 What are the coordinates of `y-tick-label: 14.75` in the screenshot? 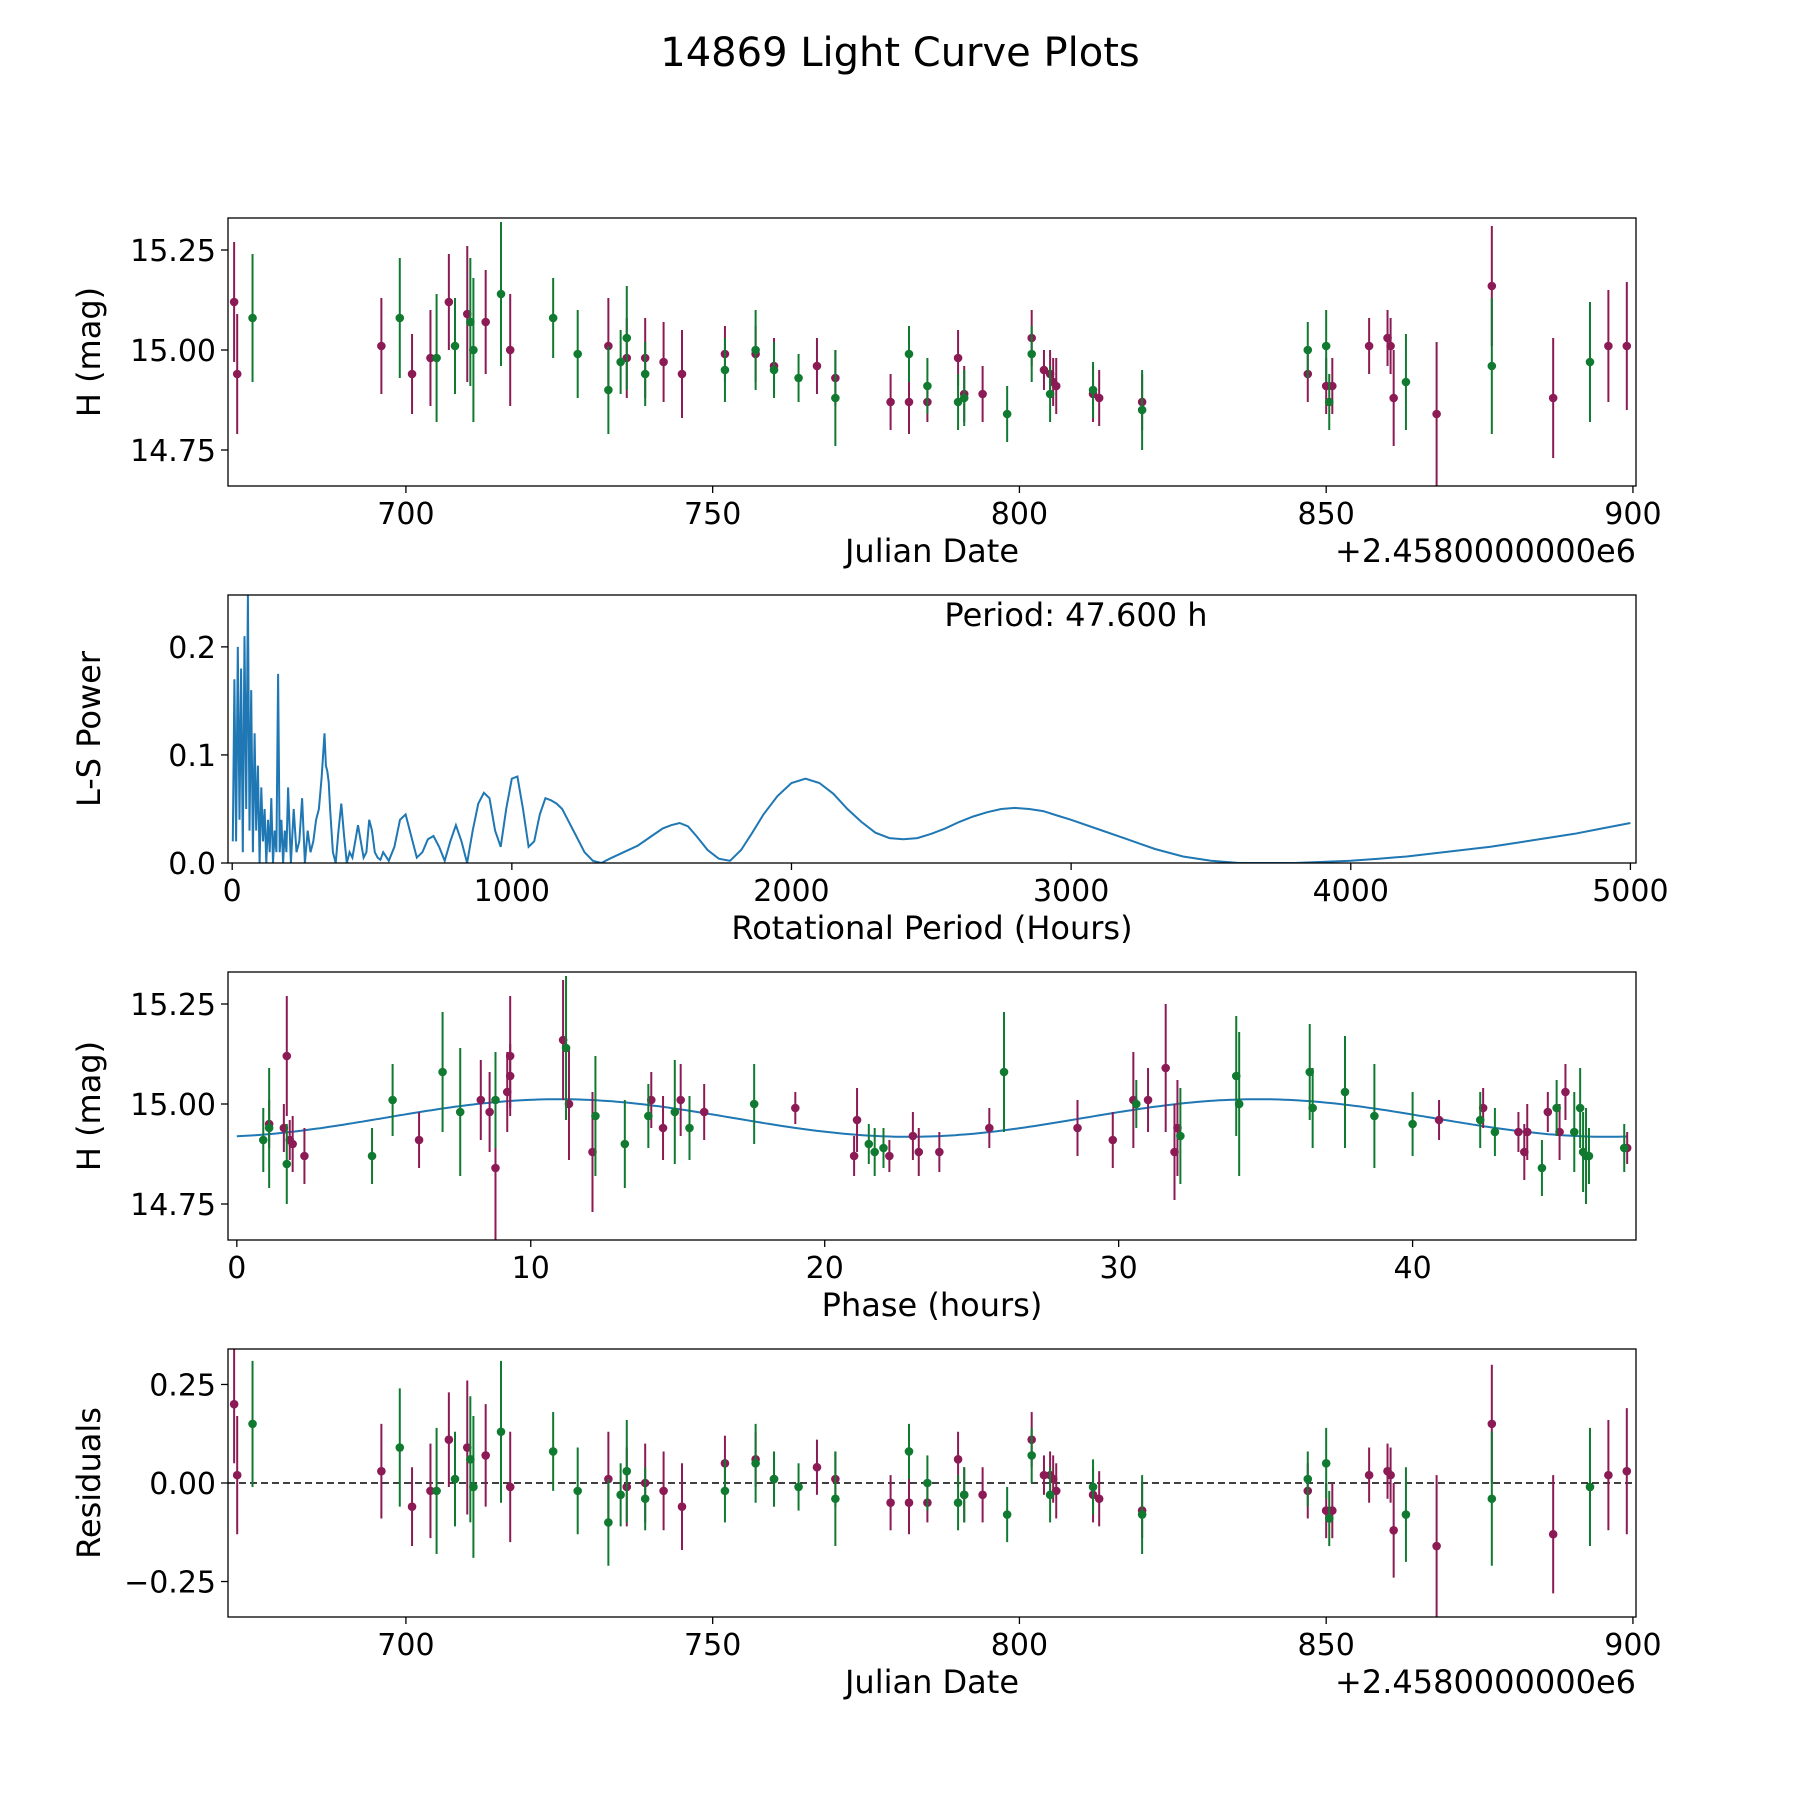 It's located at (173, 451).